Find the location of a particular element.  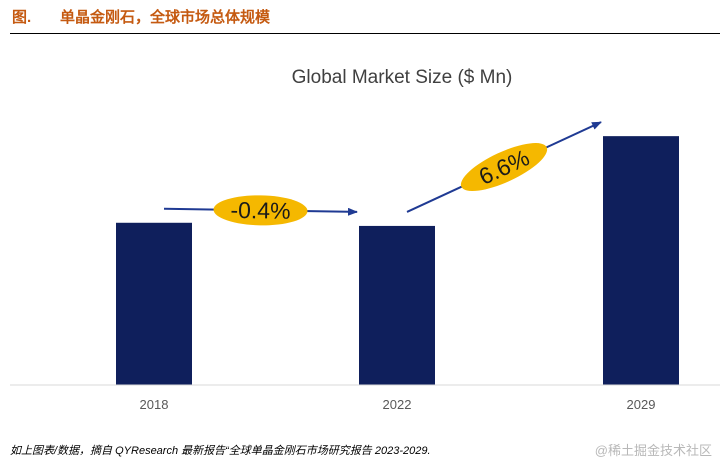

annotation-1: -0.4% is located at coordinates (260, 210).